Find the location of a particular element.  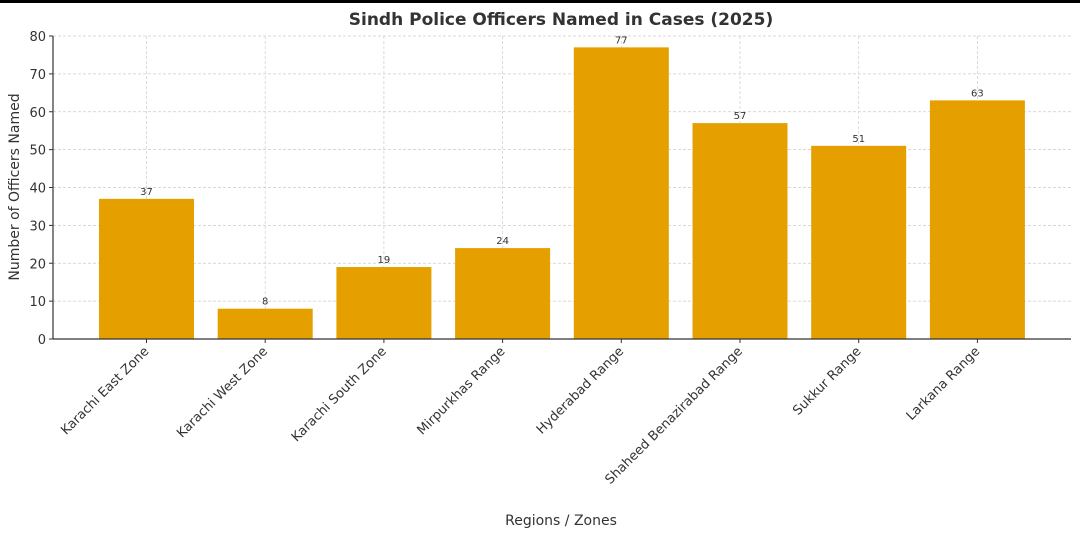

x-category-label: Karachi East Zone is located at coordinates (105, 391).